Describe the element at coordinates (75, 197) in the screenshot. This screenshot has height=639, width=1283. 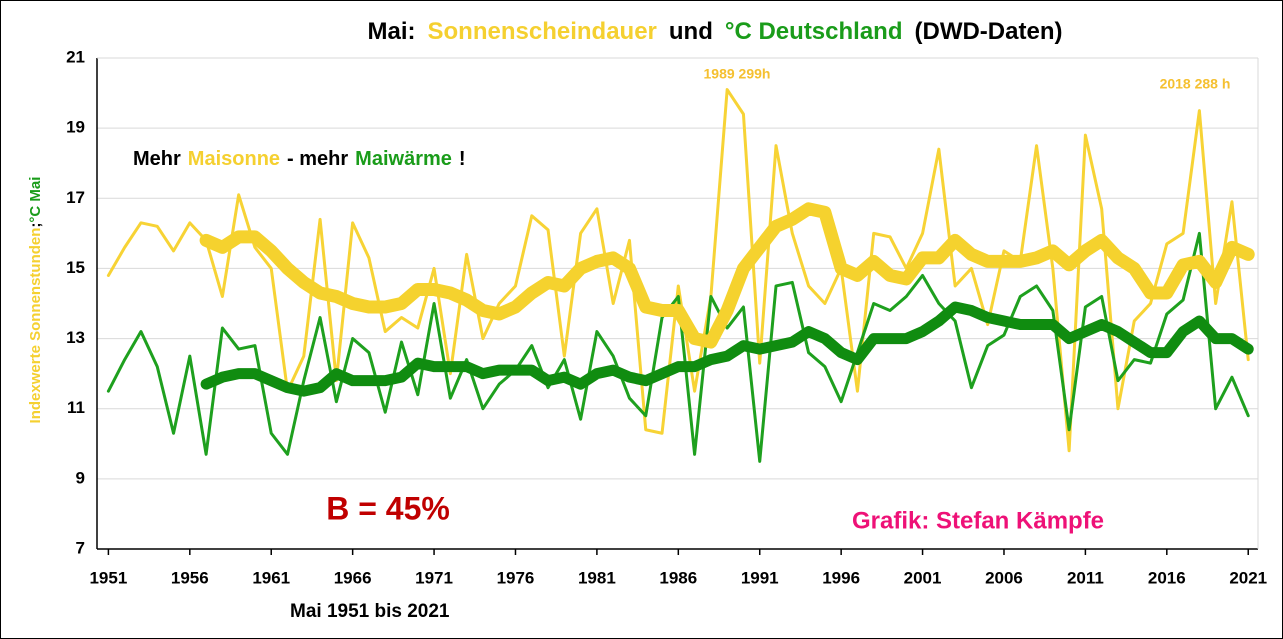
I see `y-tick-label: 17` at that location.